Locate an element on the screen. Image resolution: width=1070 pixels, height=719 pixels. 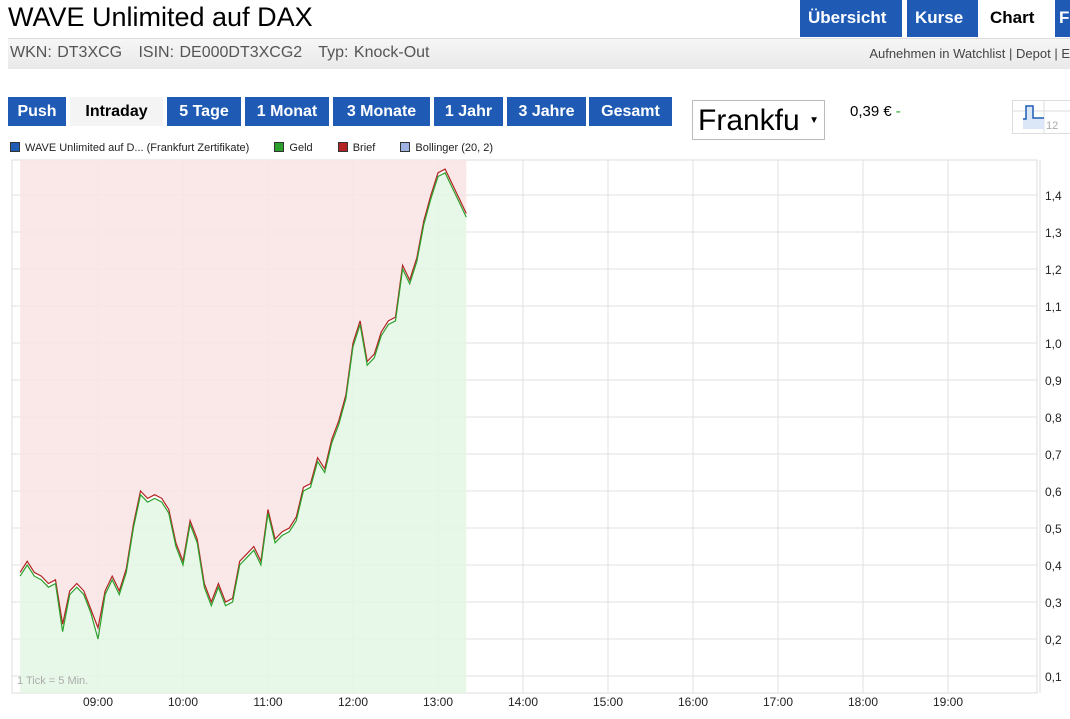
y-tick-label: 0,8 is located at coordinates (1053, 418).